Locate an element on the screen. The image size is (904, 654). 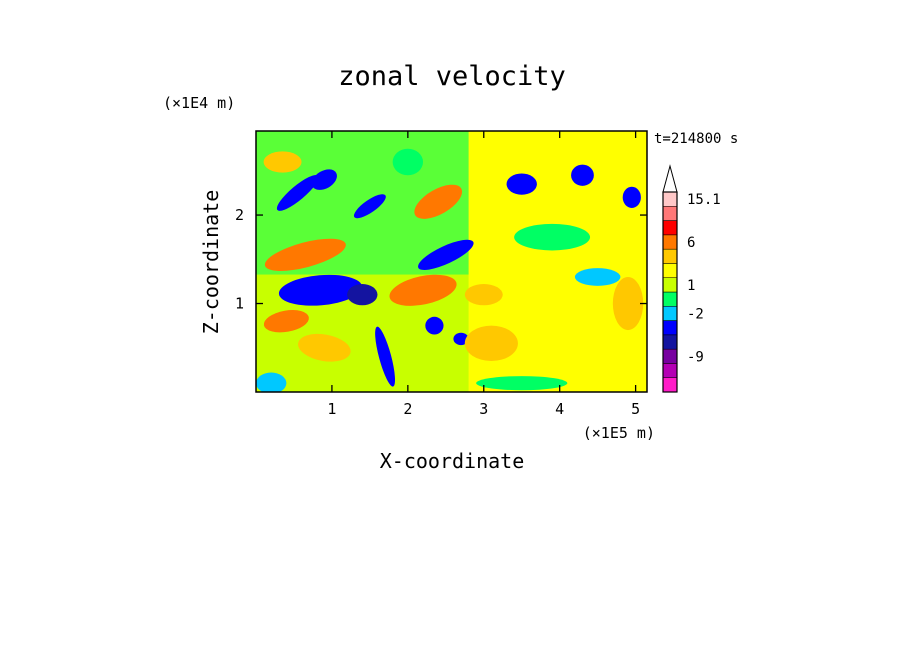
colorbar: -9 -2 1 6 15.1 is located at coordinates (691, 278).